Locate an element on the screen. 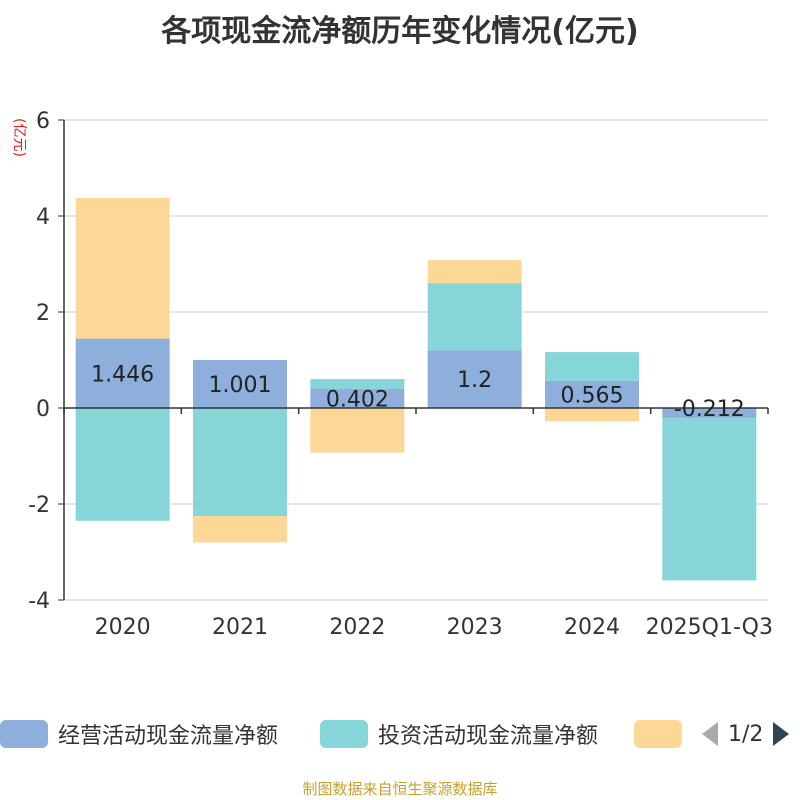  x-tick-label: 2025Q1-Q3 is located at coordinates (709, 627).